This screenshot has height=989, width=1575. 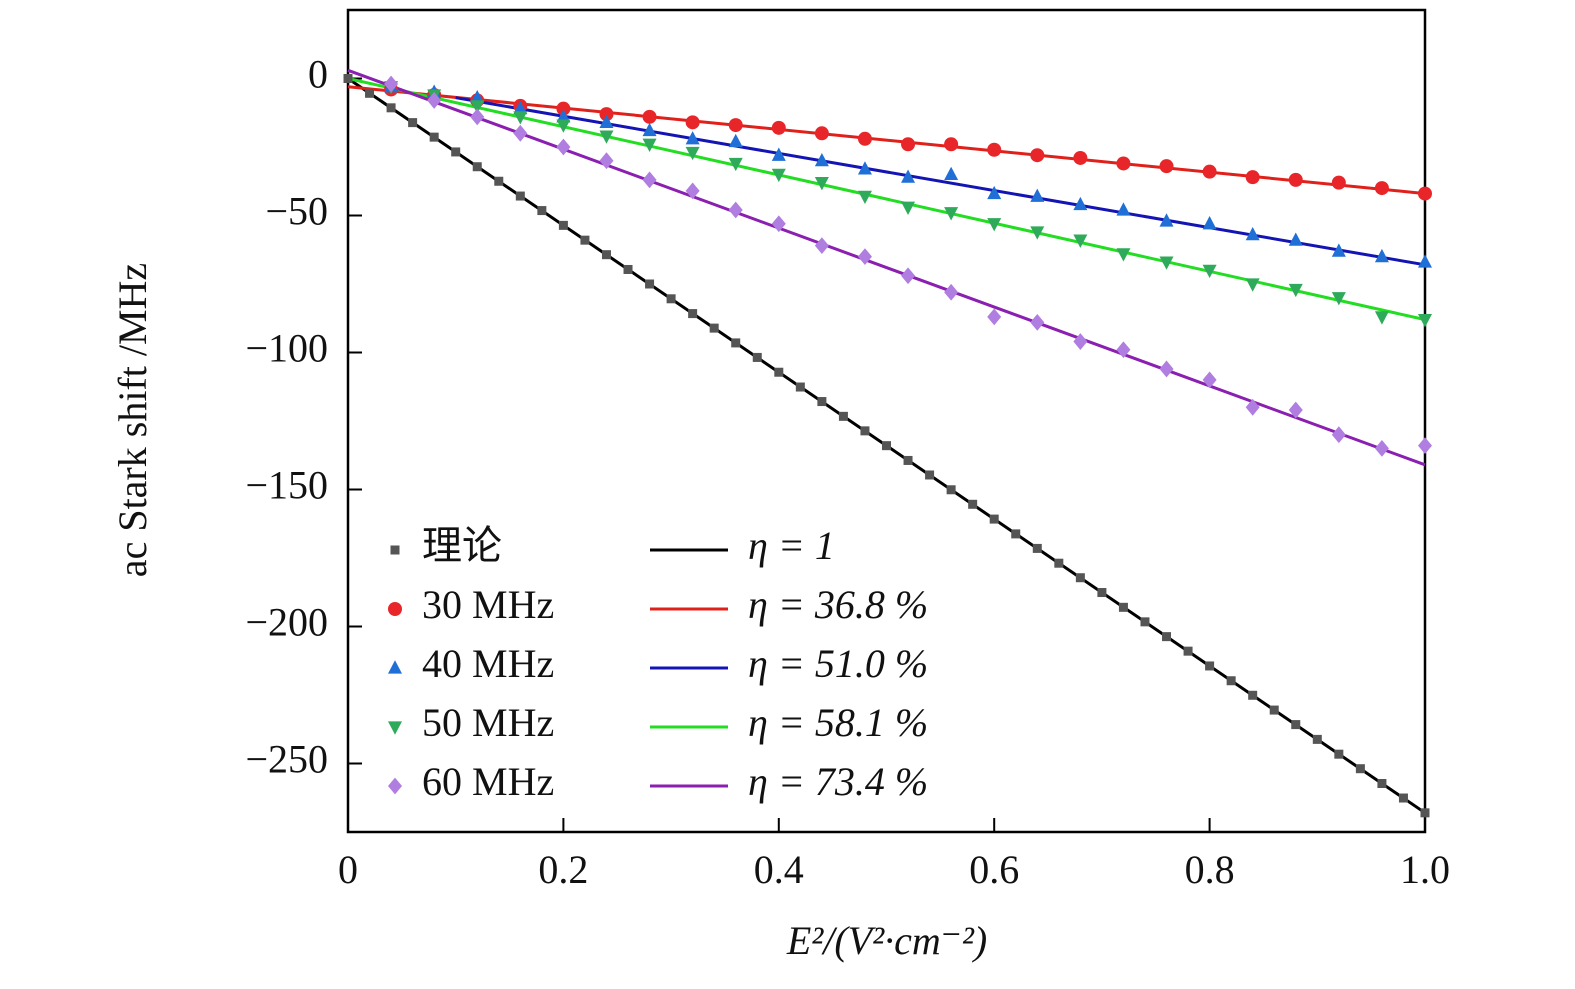 I want to click on legend-label: η = 58.1 %, so click(x=838, y=722).